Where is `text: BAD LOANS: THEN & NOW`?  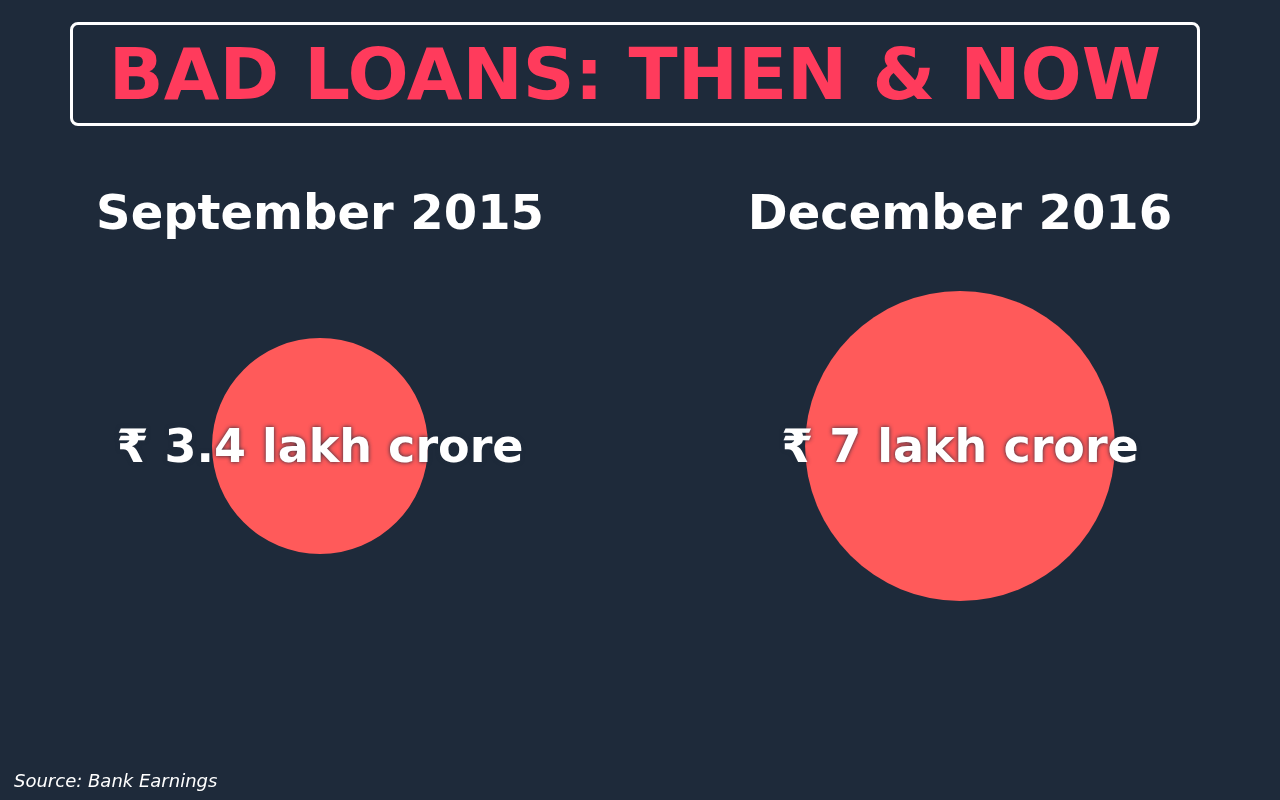 text: BAD LOANS: THEN & NOW is located at coordinates (635, 74).